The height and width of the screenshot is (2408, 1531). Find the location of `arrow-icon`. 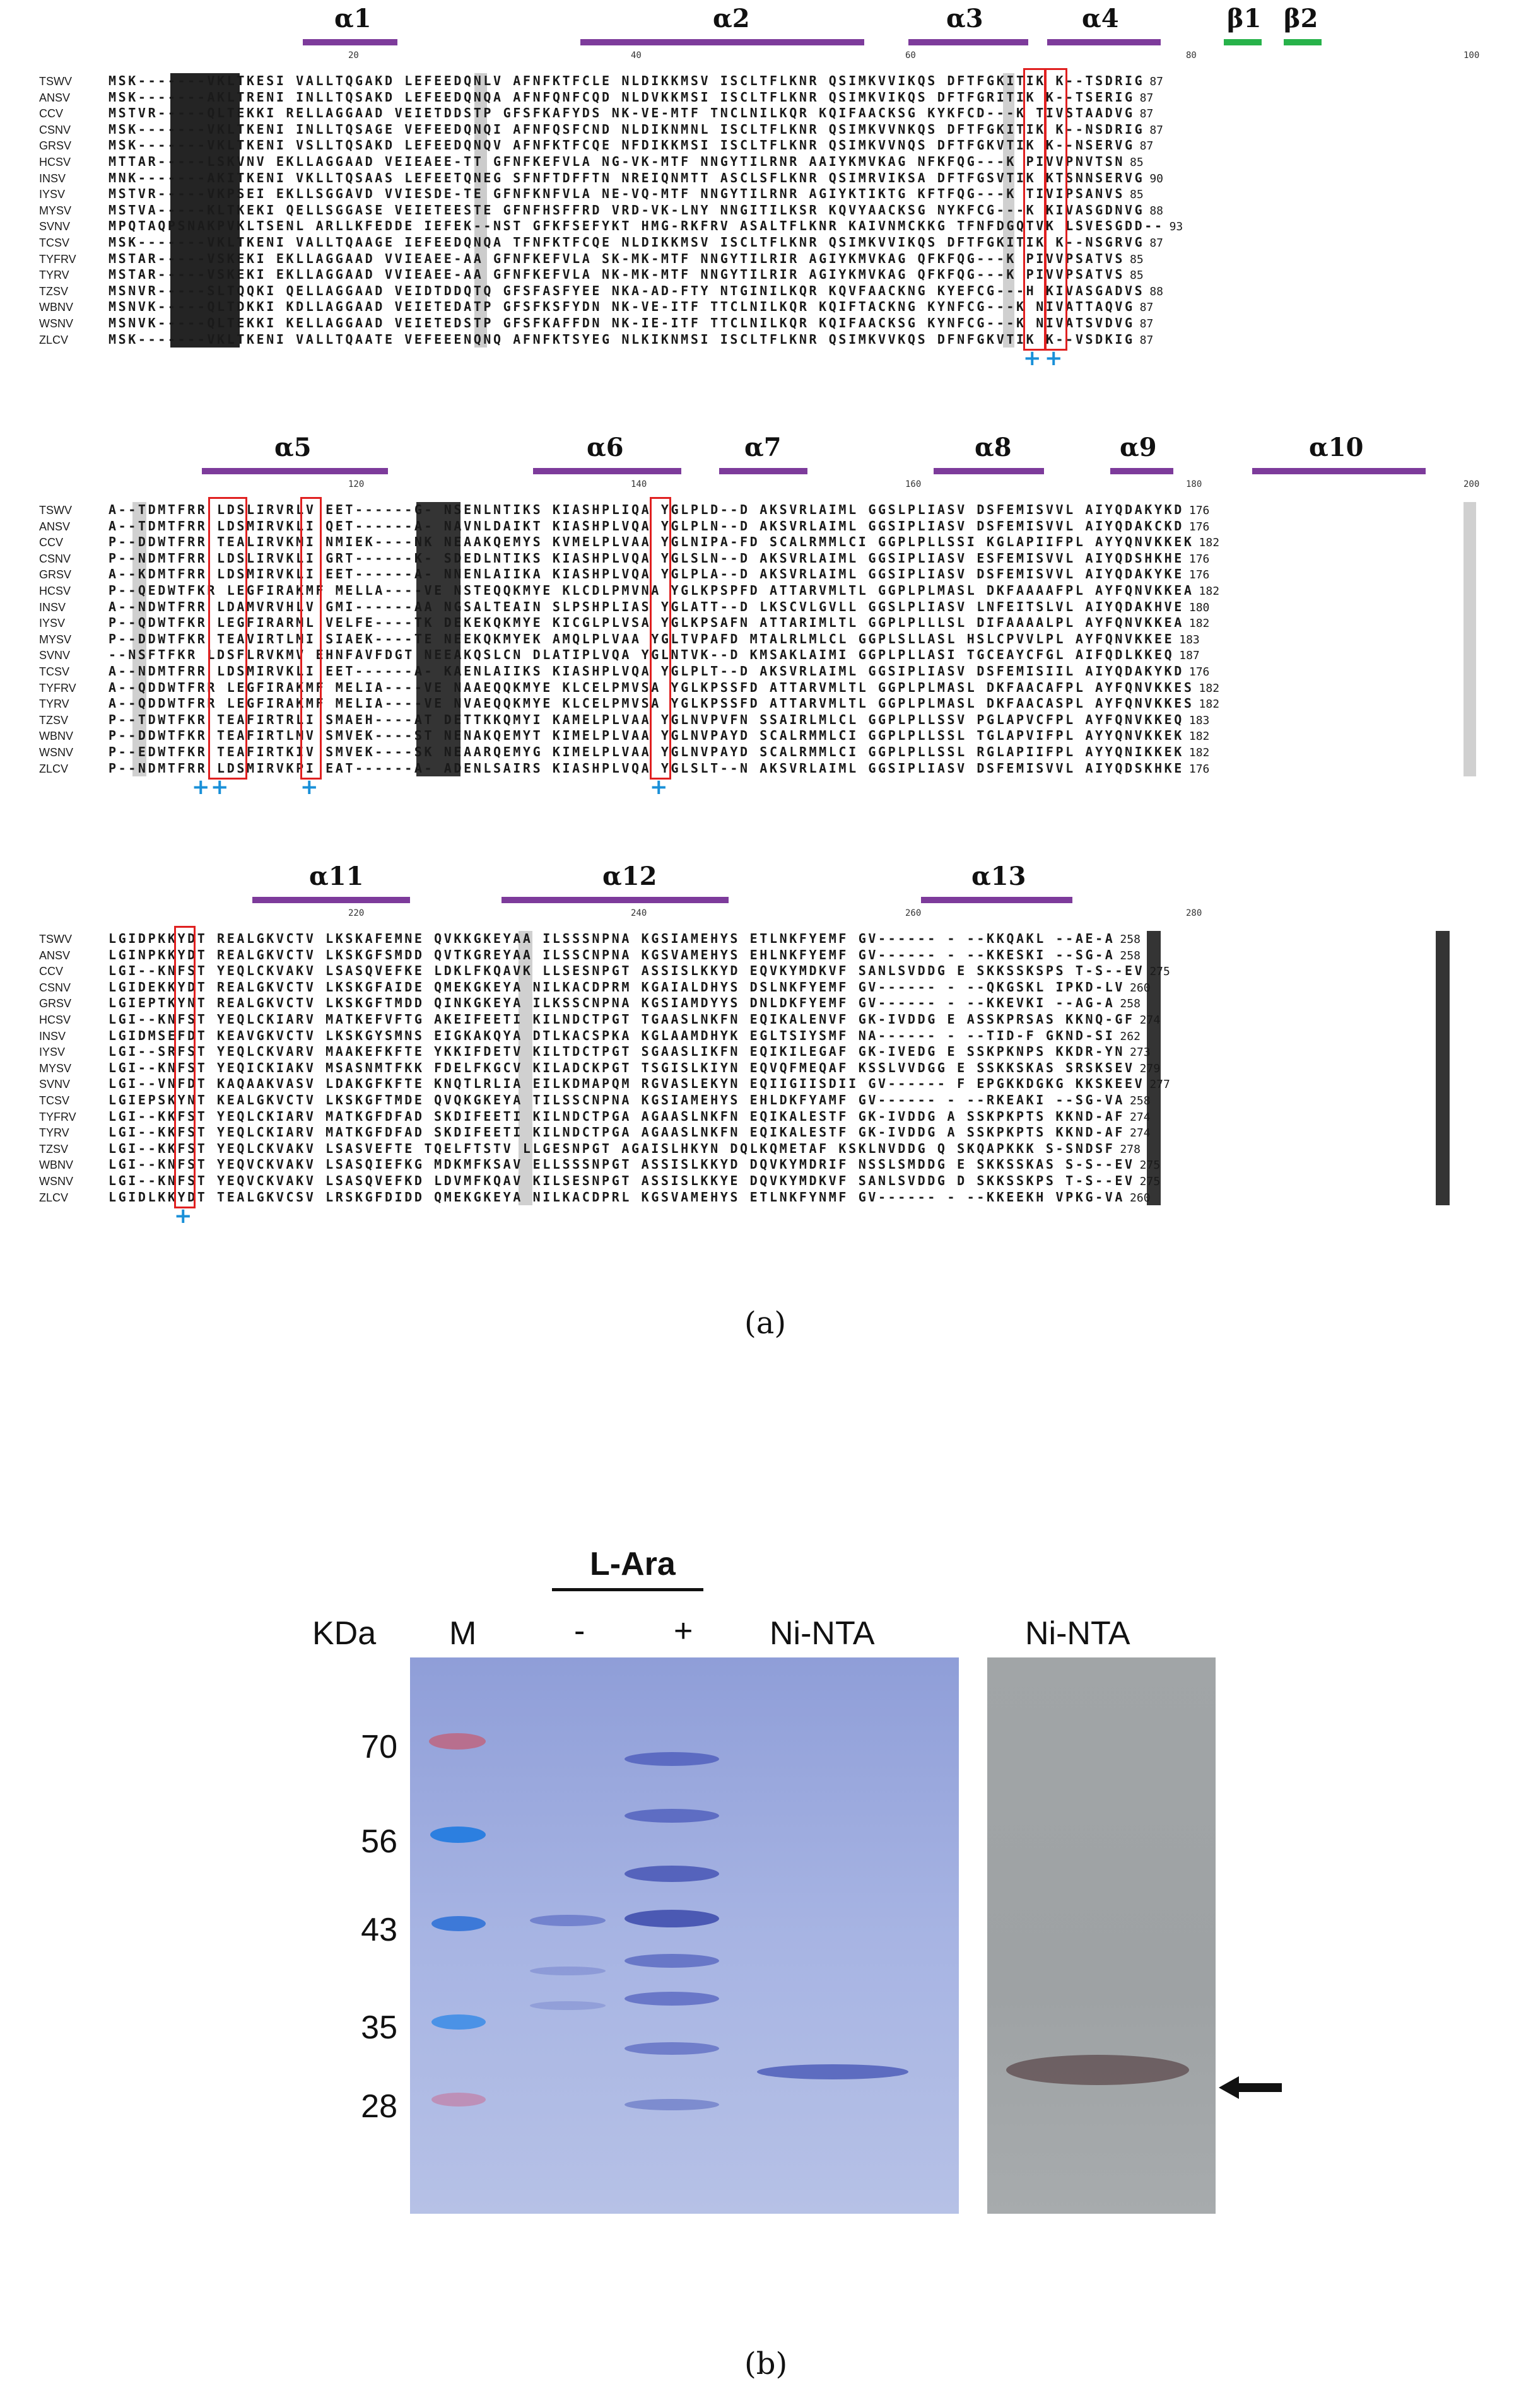

arrow-icon is located at coordinates (1250, 2088).